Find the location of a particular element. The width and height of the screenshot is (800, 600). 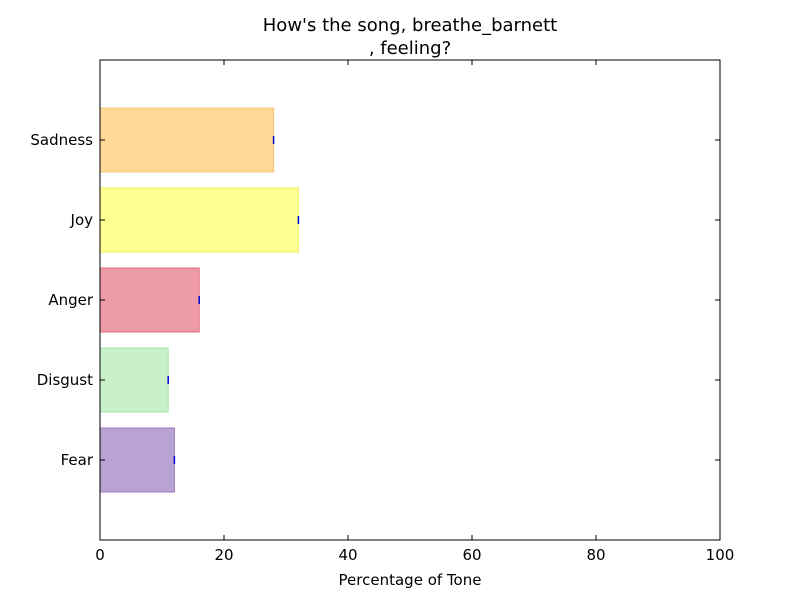

chart-title-line-2: , feeling? is located at coordinates (410, 48).